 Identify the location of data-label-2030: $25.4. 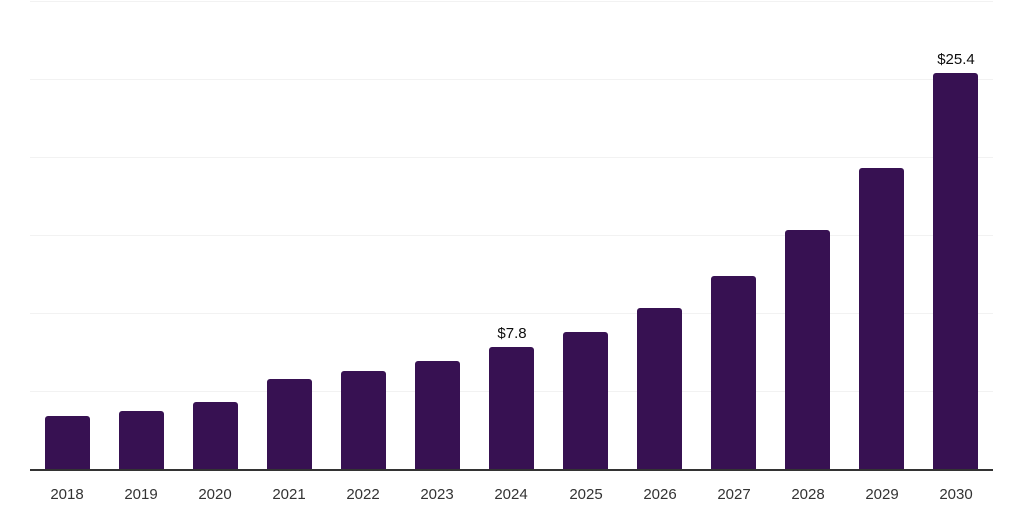
(956, 59).